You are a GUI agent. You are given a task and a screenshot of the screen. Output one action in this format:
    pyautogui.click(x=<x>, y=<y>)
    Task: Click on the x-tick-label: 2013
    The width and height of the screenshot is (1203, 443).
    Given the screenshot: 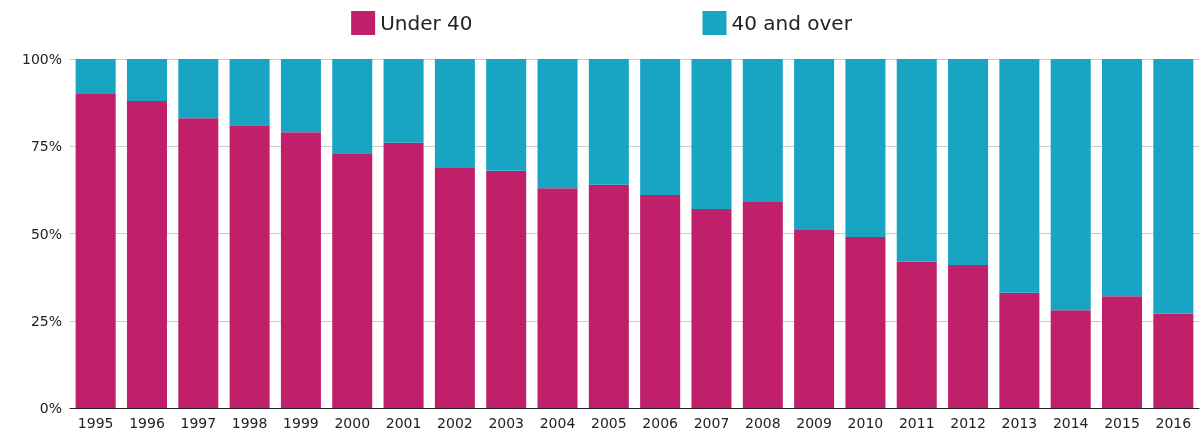 What is the action you would take?
    pyautogui.click(x=1019, y=423)
    